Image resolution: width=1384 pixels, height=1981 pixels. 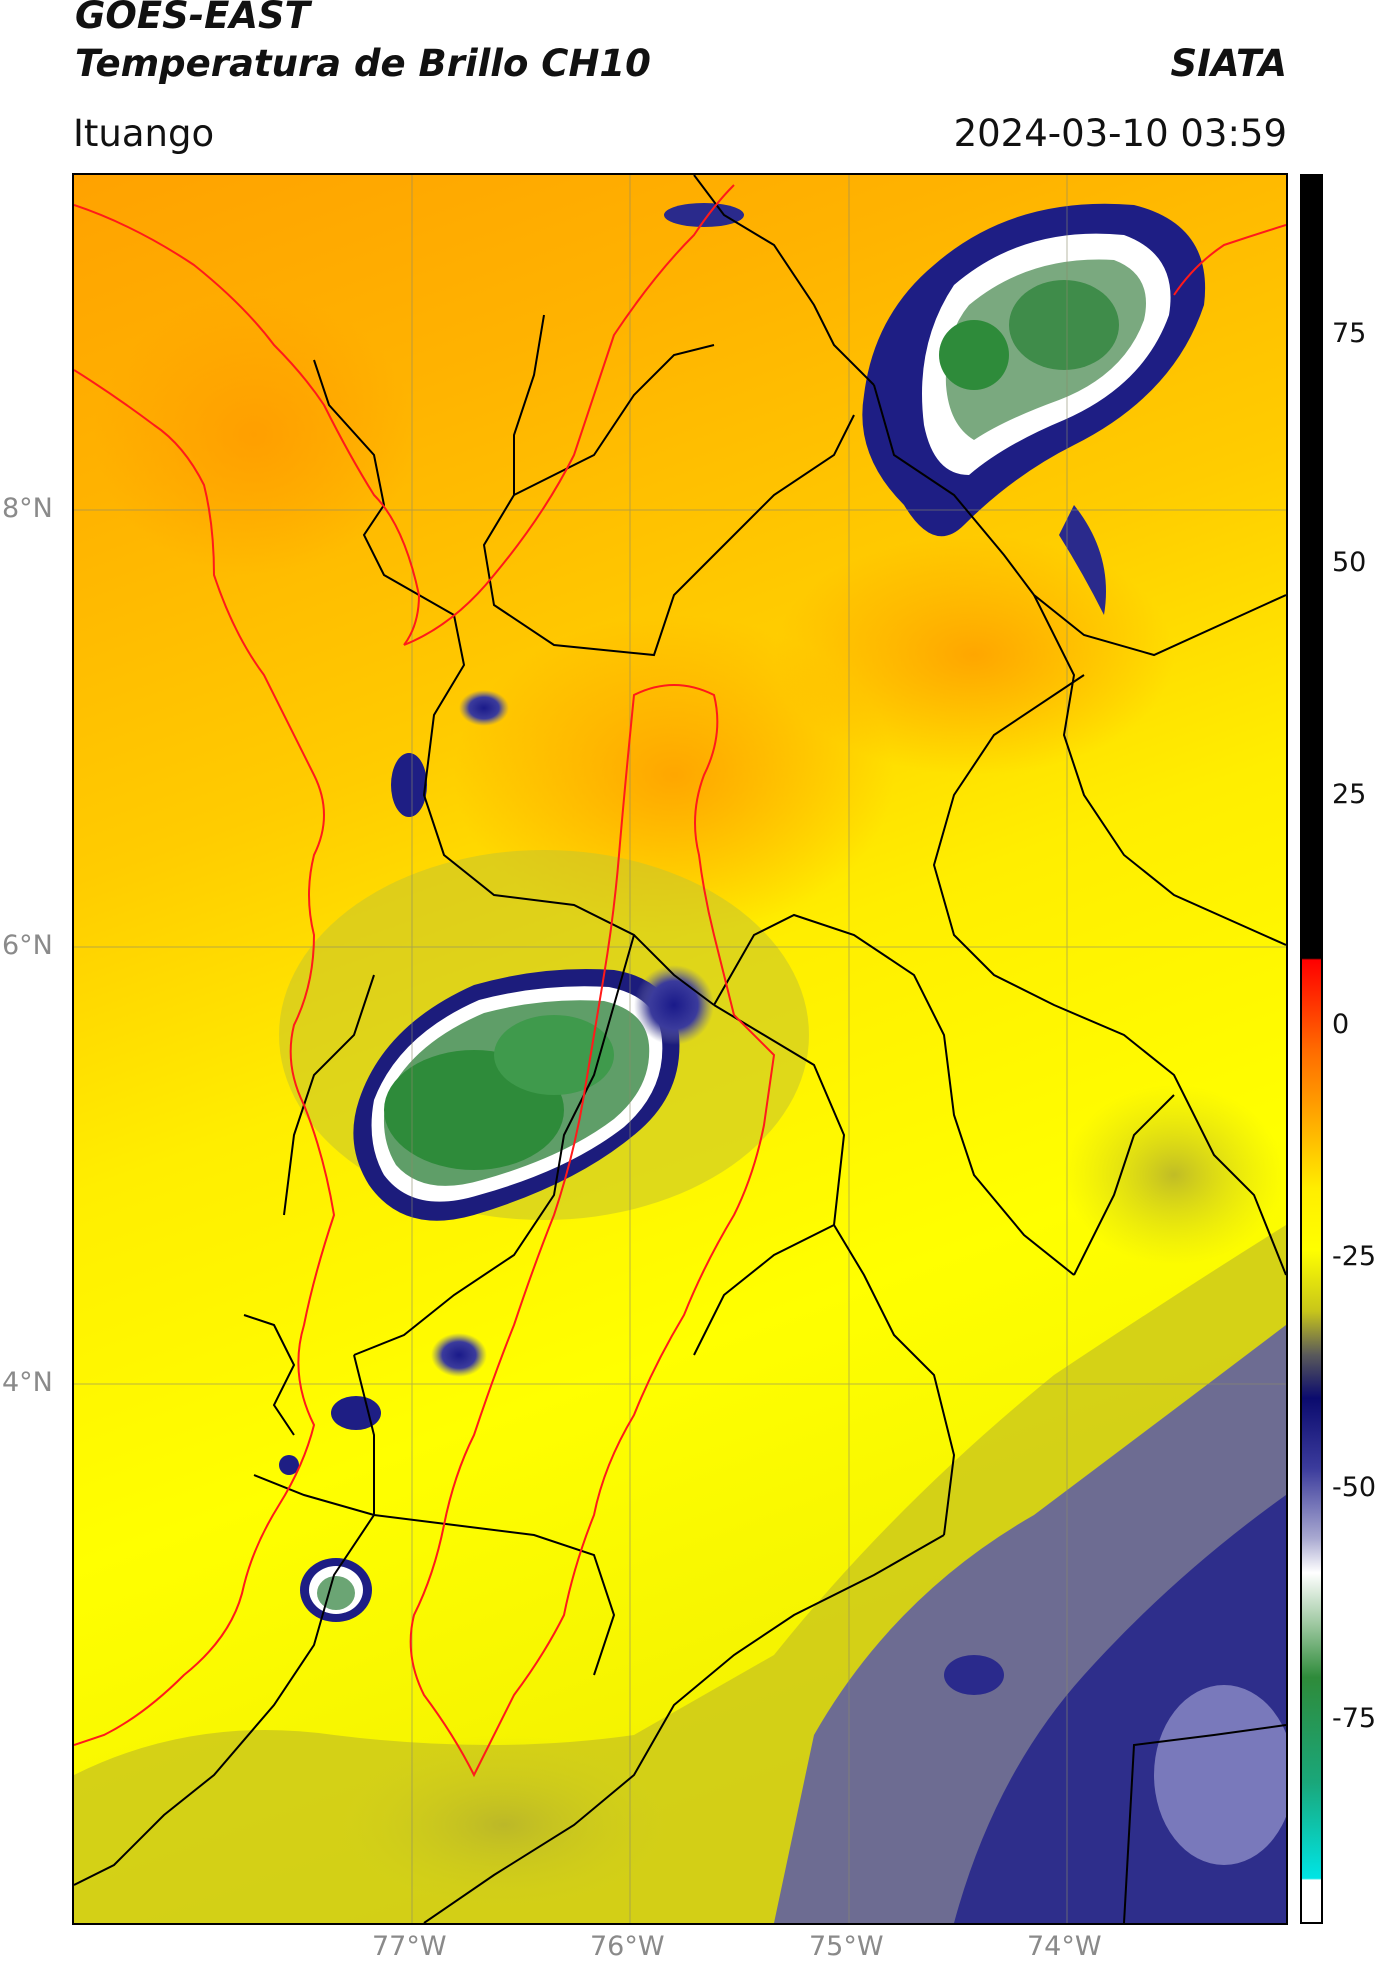 What do you see at coordinates (409, 1946) in the screenshot?
I see `lon-tick: 77°W` at bounding box center [409, 1946].